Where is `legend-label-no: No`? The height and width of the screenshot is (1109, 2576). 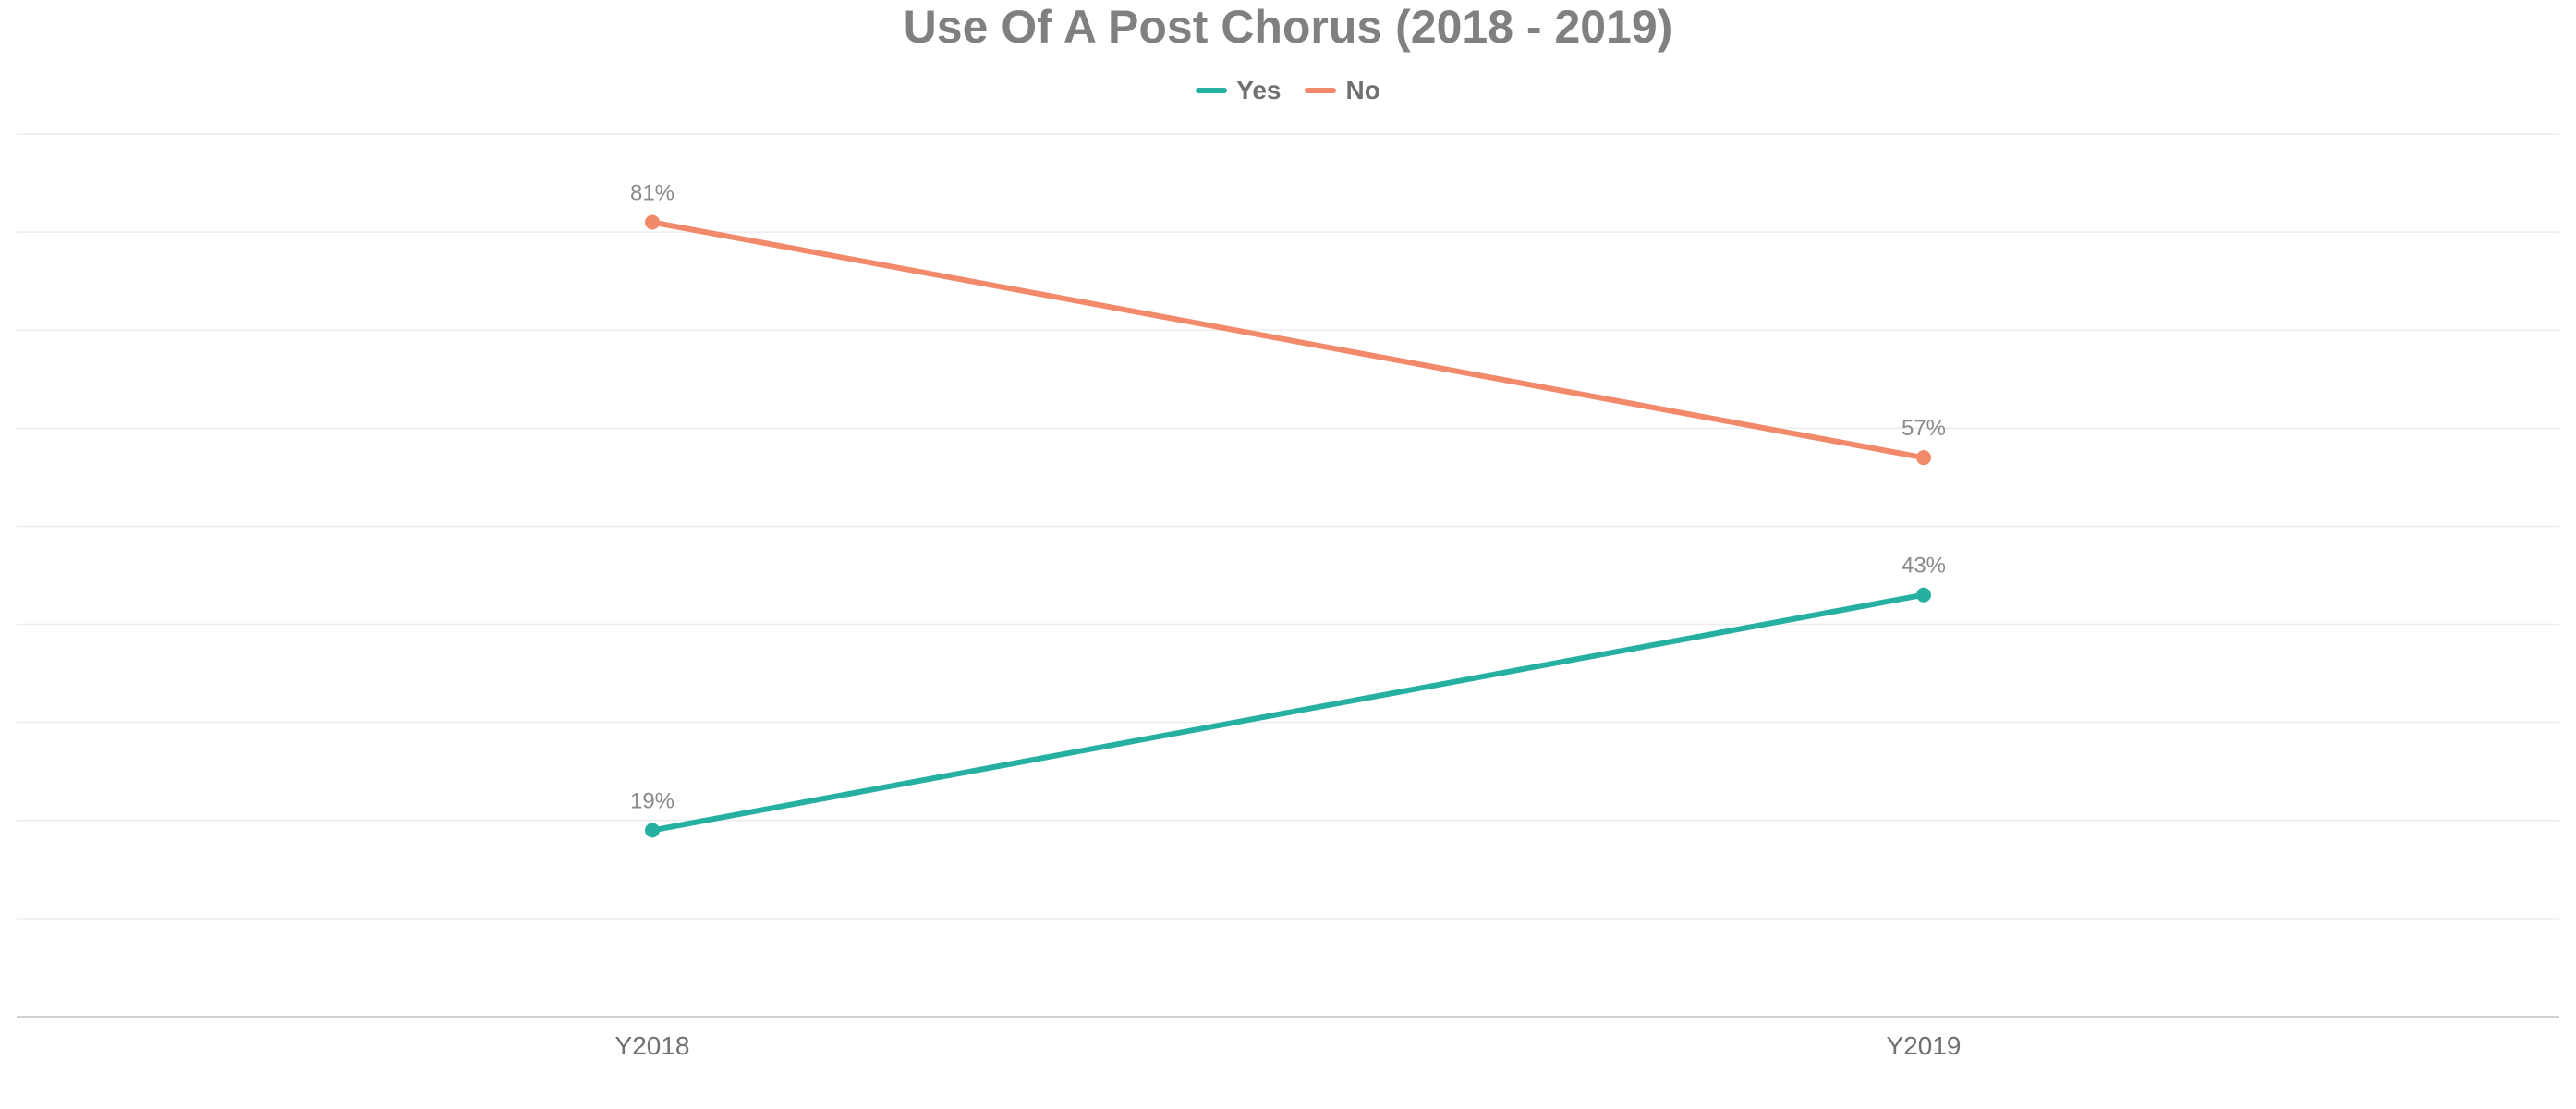 legend-label-no: No is located at coordinates (1362, 90).